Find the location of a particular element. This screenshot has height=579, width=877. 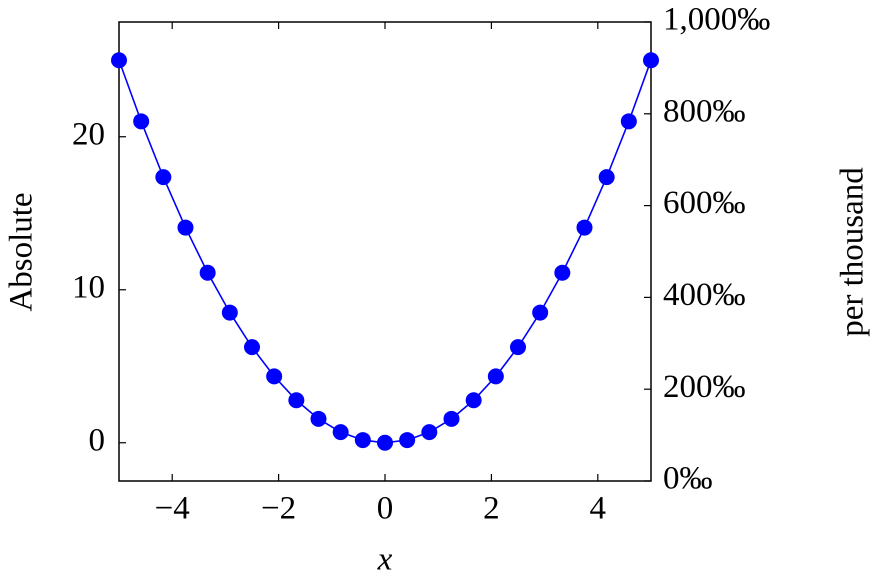

x-axis-label: x is located at coordinates (385, 560).